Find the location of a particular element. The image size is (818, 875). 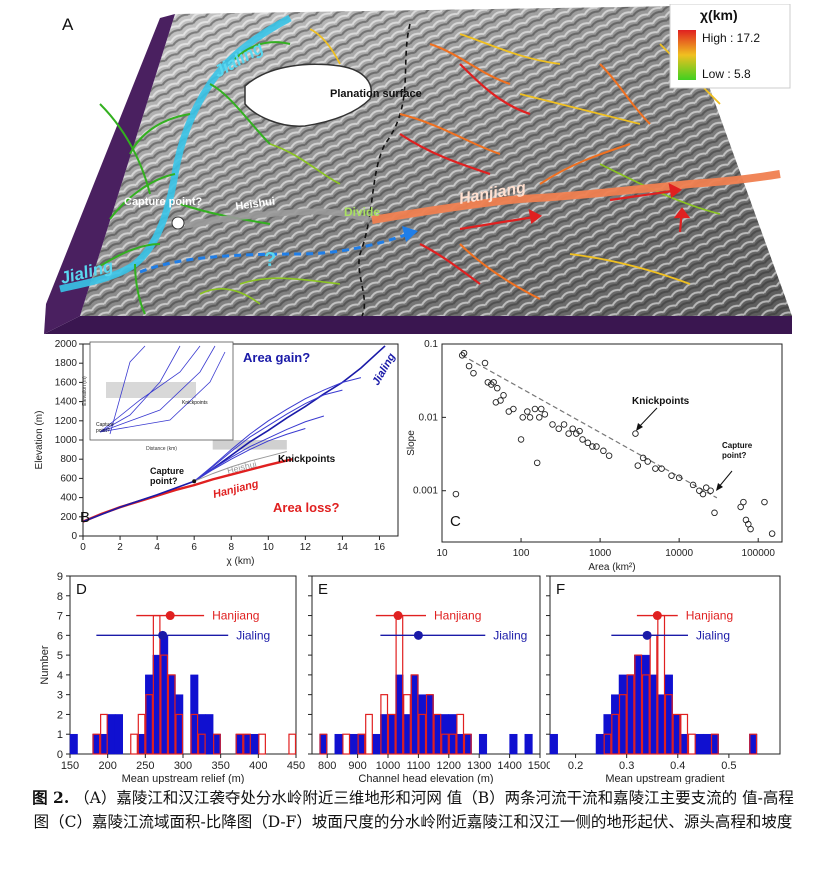

x-tick-label-b: 4 is located at coordinates (157, 547).